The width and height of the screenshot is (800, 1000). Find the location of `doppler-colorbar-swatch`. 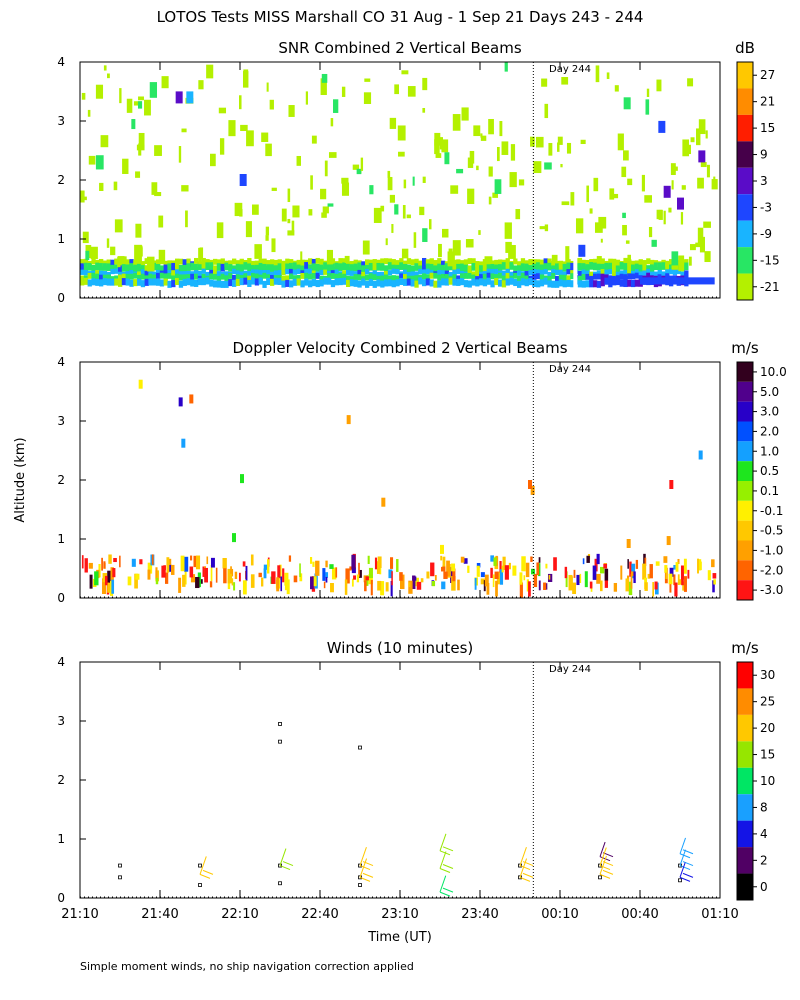

doppler-colorbar-swatch is located at coordinates (745, 491).